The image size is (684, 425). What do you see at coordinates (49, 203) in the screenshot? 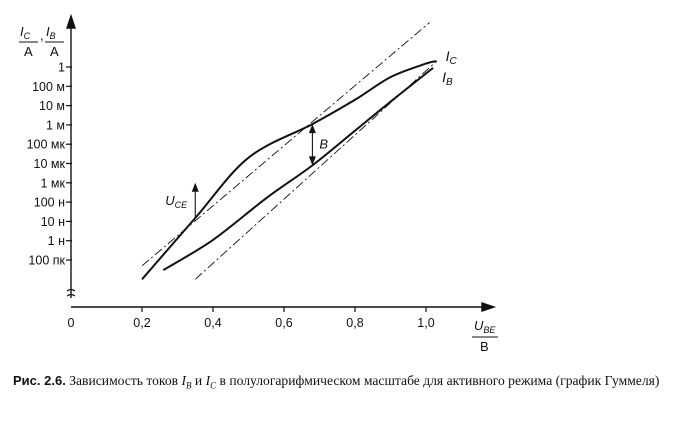
I see `y-tick-label: 100 н` at bounding box center [49, 203].